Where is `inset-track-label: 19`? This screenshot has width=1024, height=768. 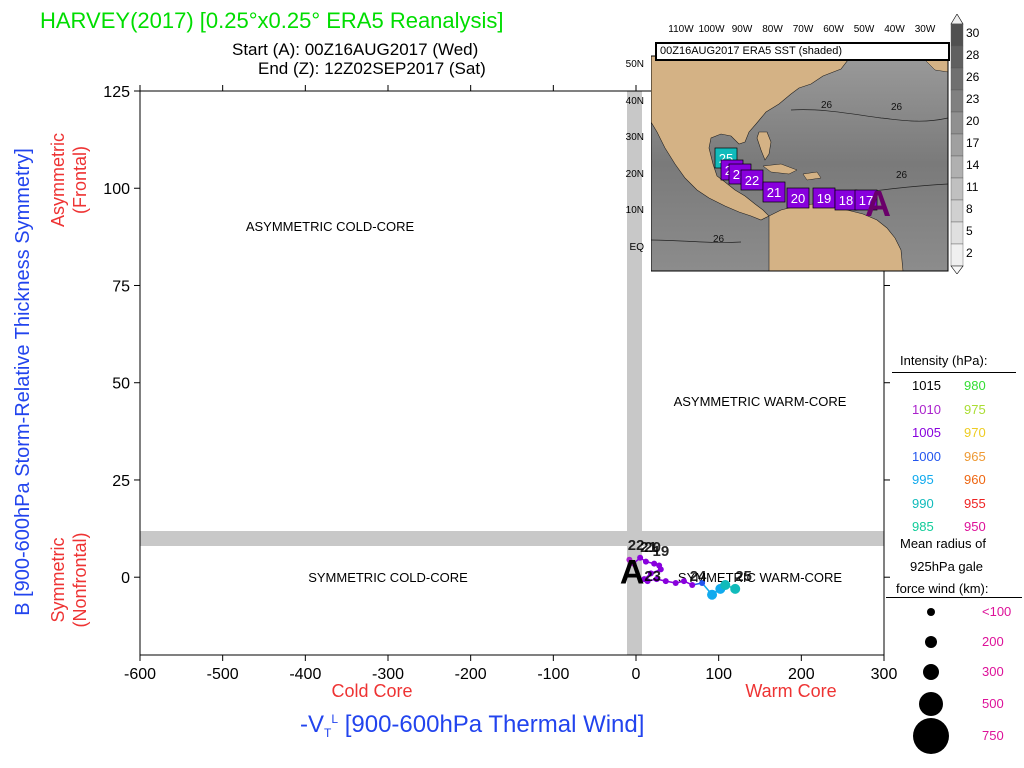 inset-track-label: 19 is located at coordinates (824, 198).